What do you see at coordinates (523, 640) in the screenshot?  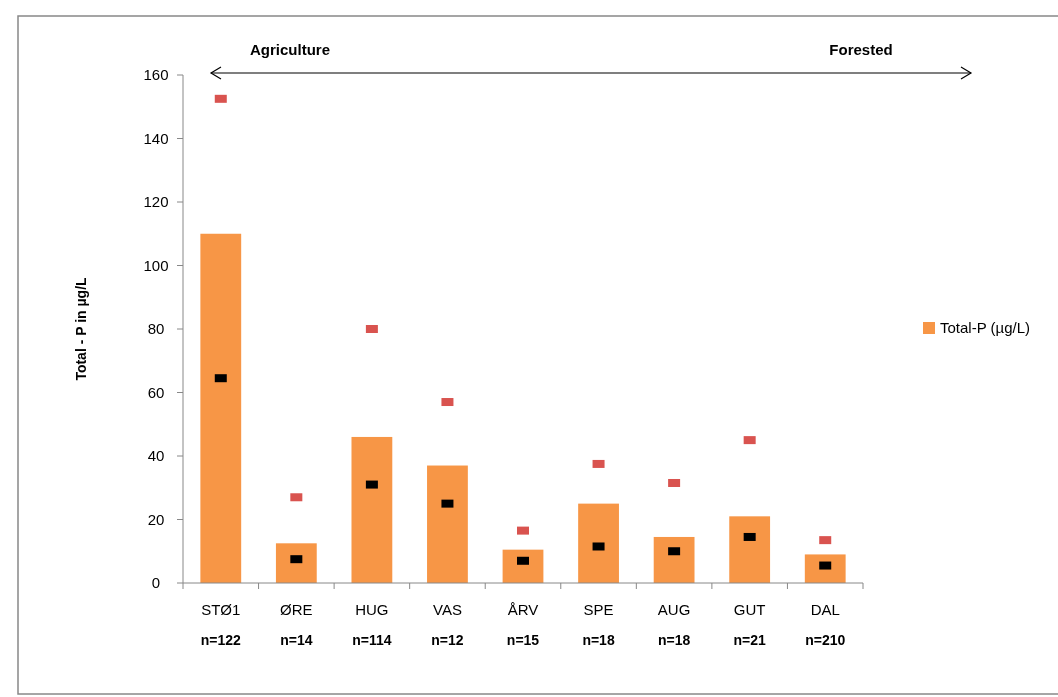 I see `text: n=15` at bounding box center [523, 640].